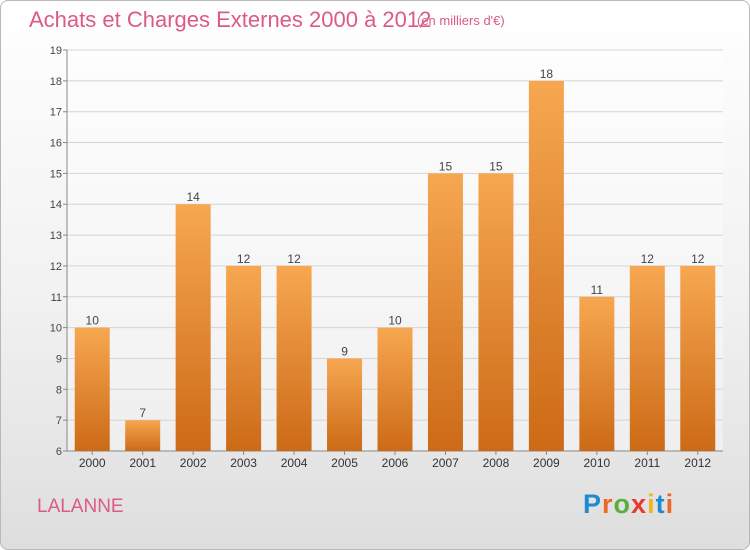  Describe the element at coordinates (230, 19) in the screenshot. I see `chart-title: Achats et Charges Externes 2000 à 2012` at that location.